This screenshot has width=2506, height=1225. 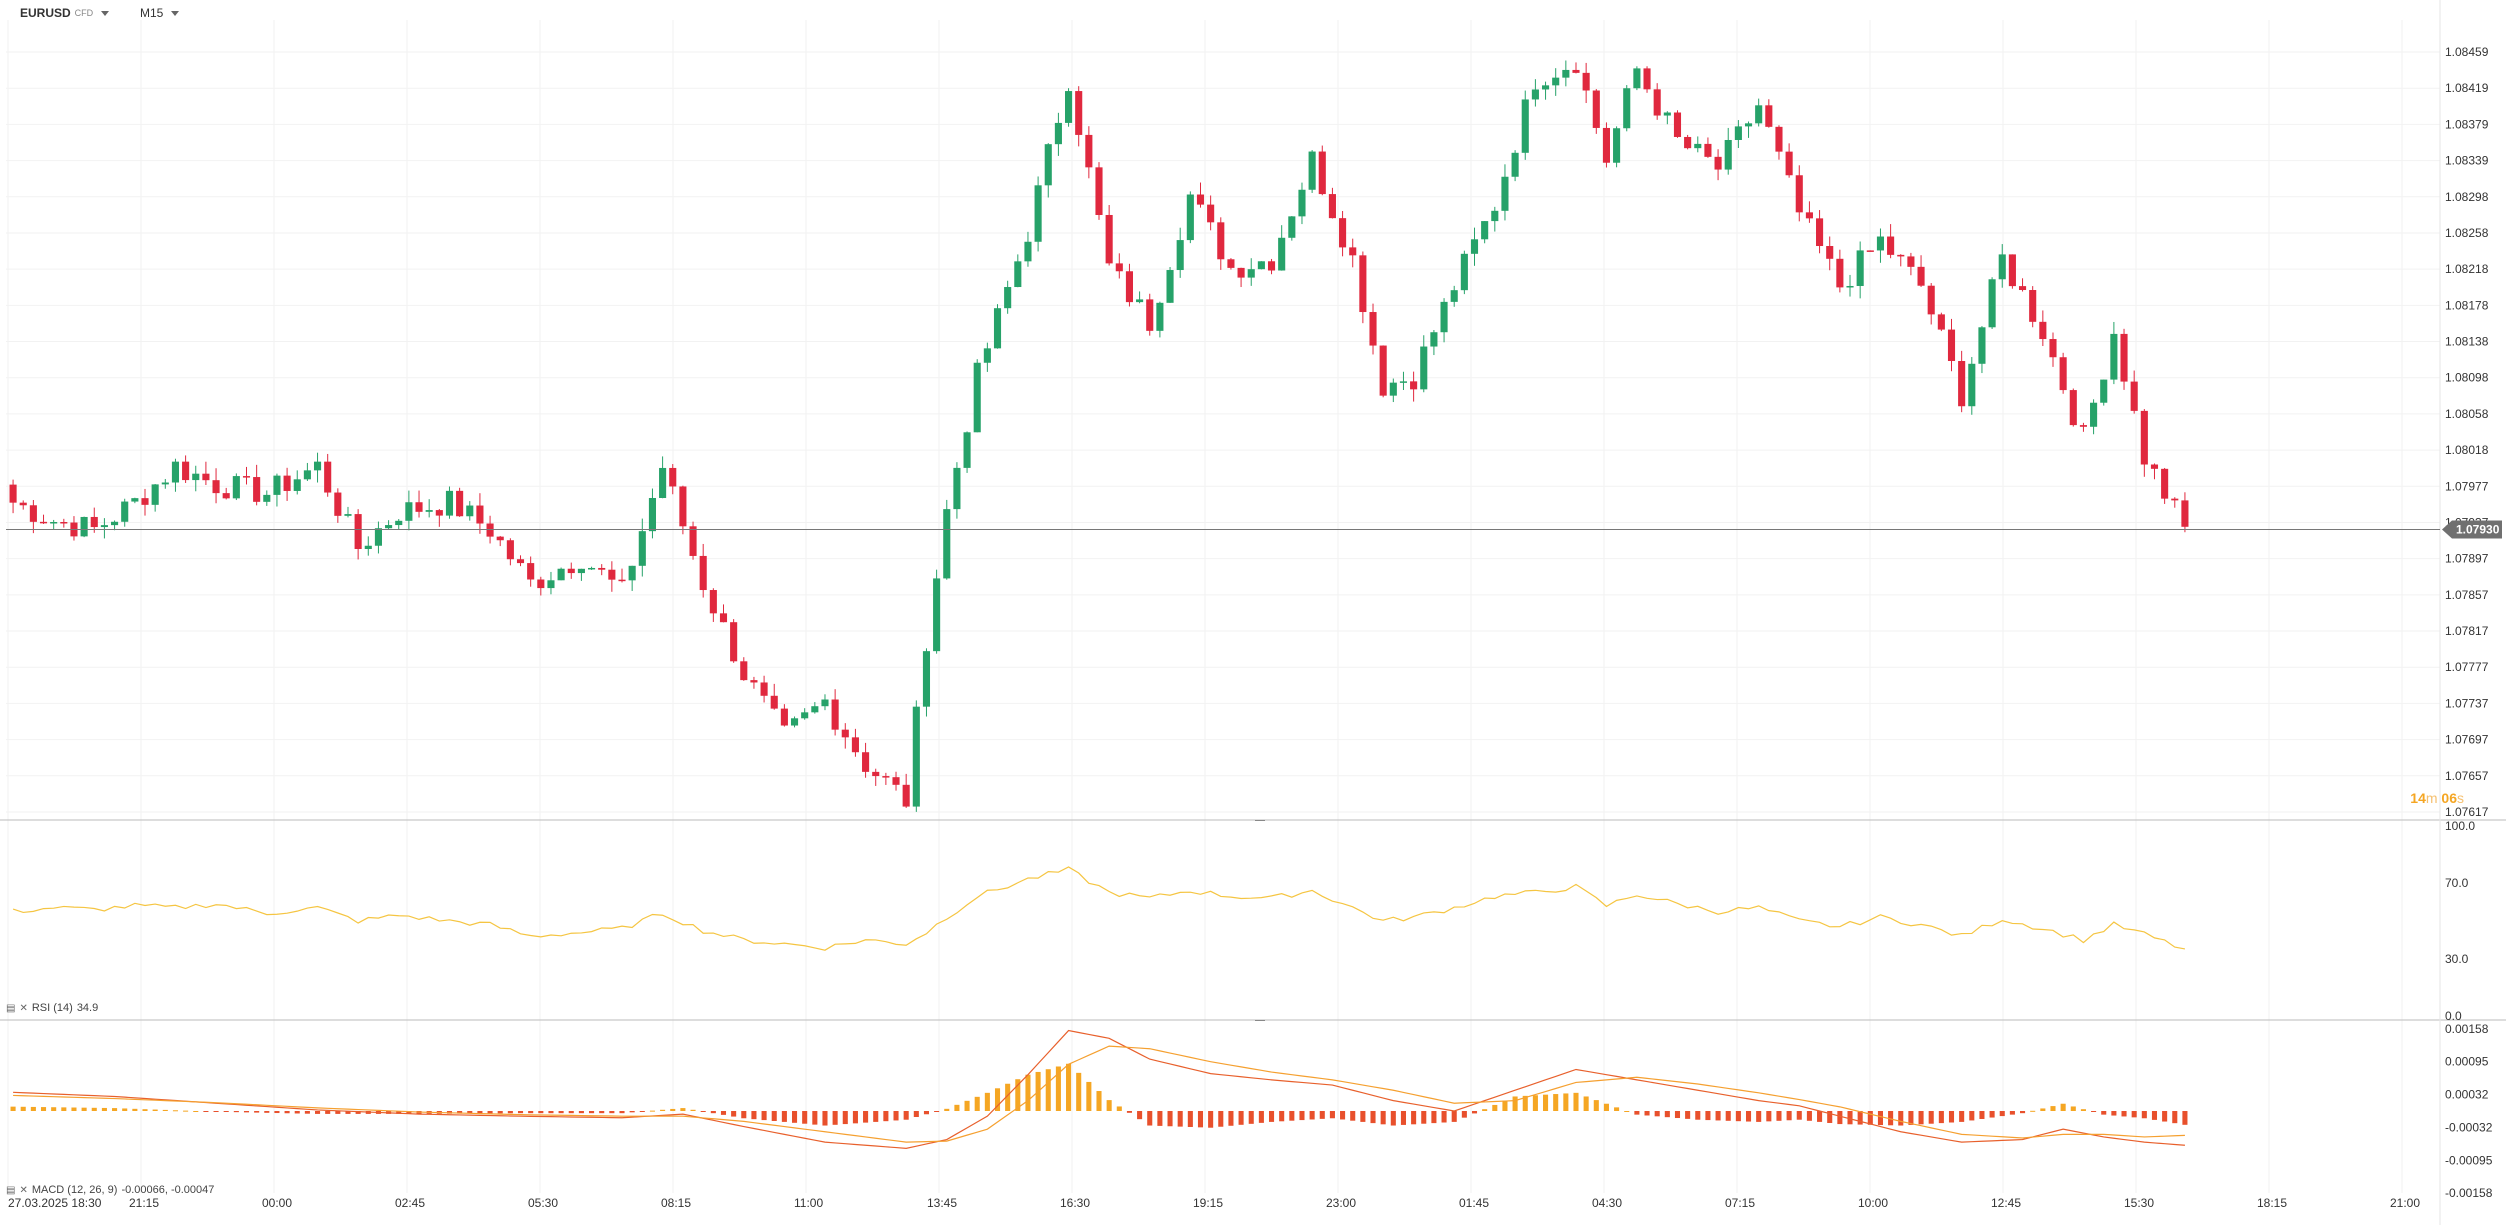 I want to click on price-axis-tick: 1.07777, so click(x=2467, y=667).